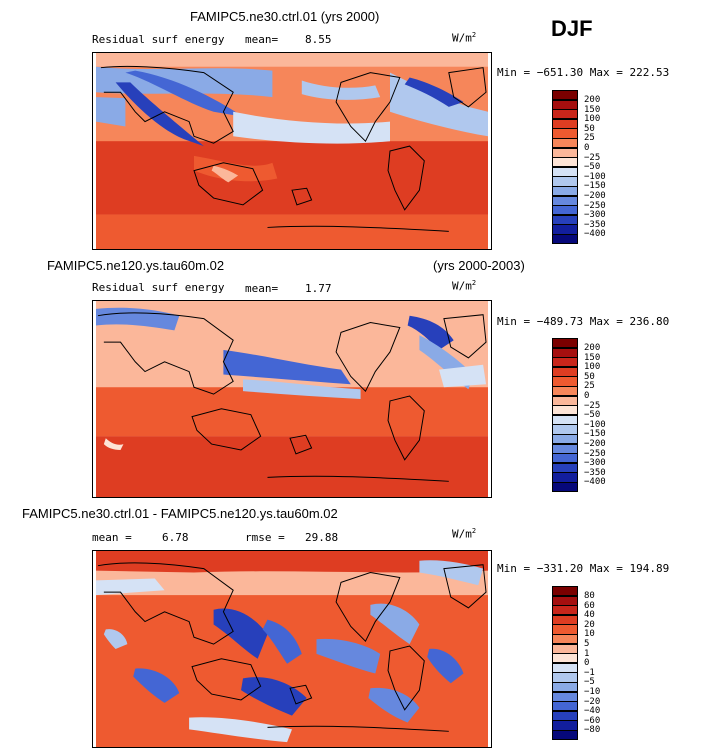  Describe the element at coordinates (587, 653) in the screenshot. I see `cb-diff-label: 1` at that location.